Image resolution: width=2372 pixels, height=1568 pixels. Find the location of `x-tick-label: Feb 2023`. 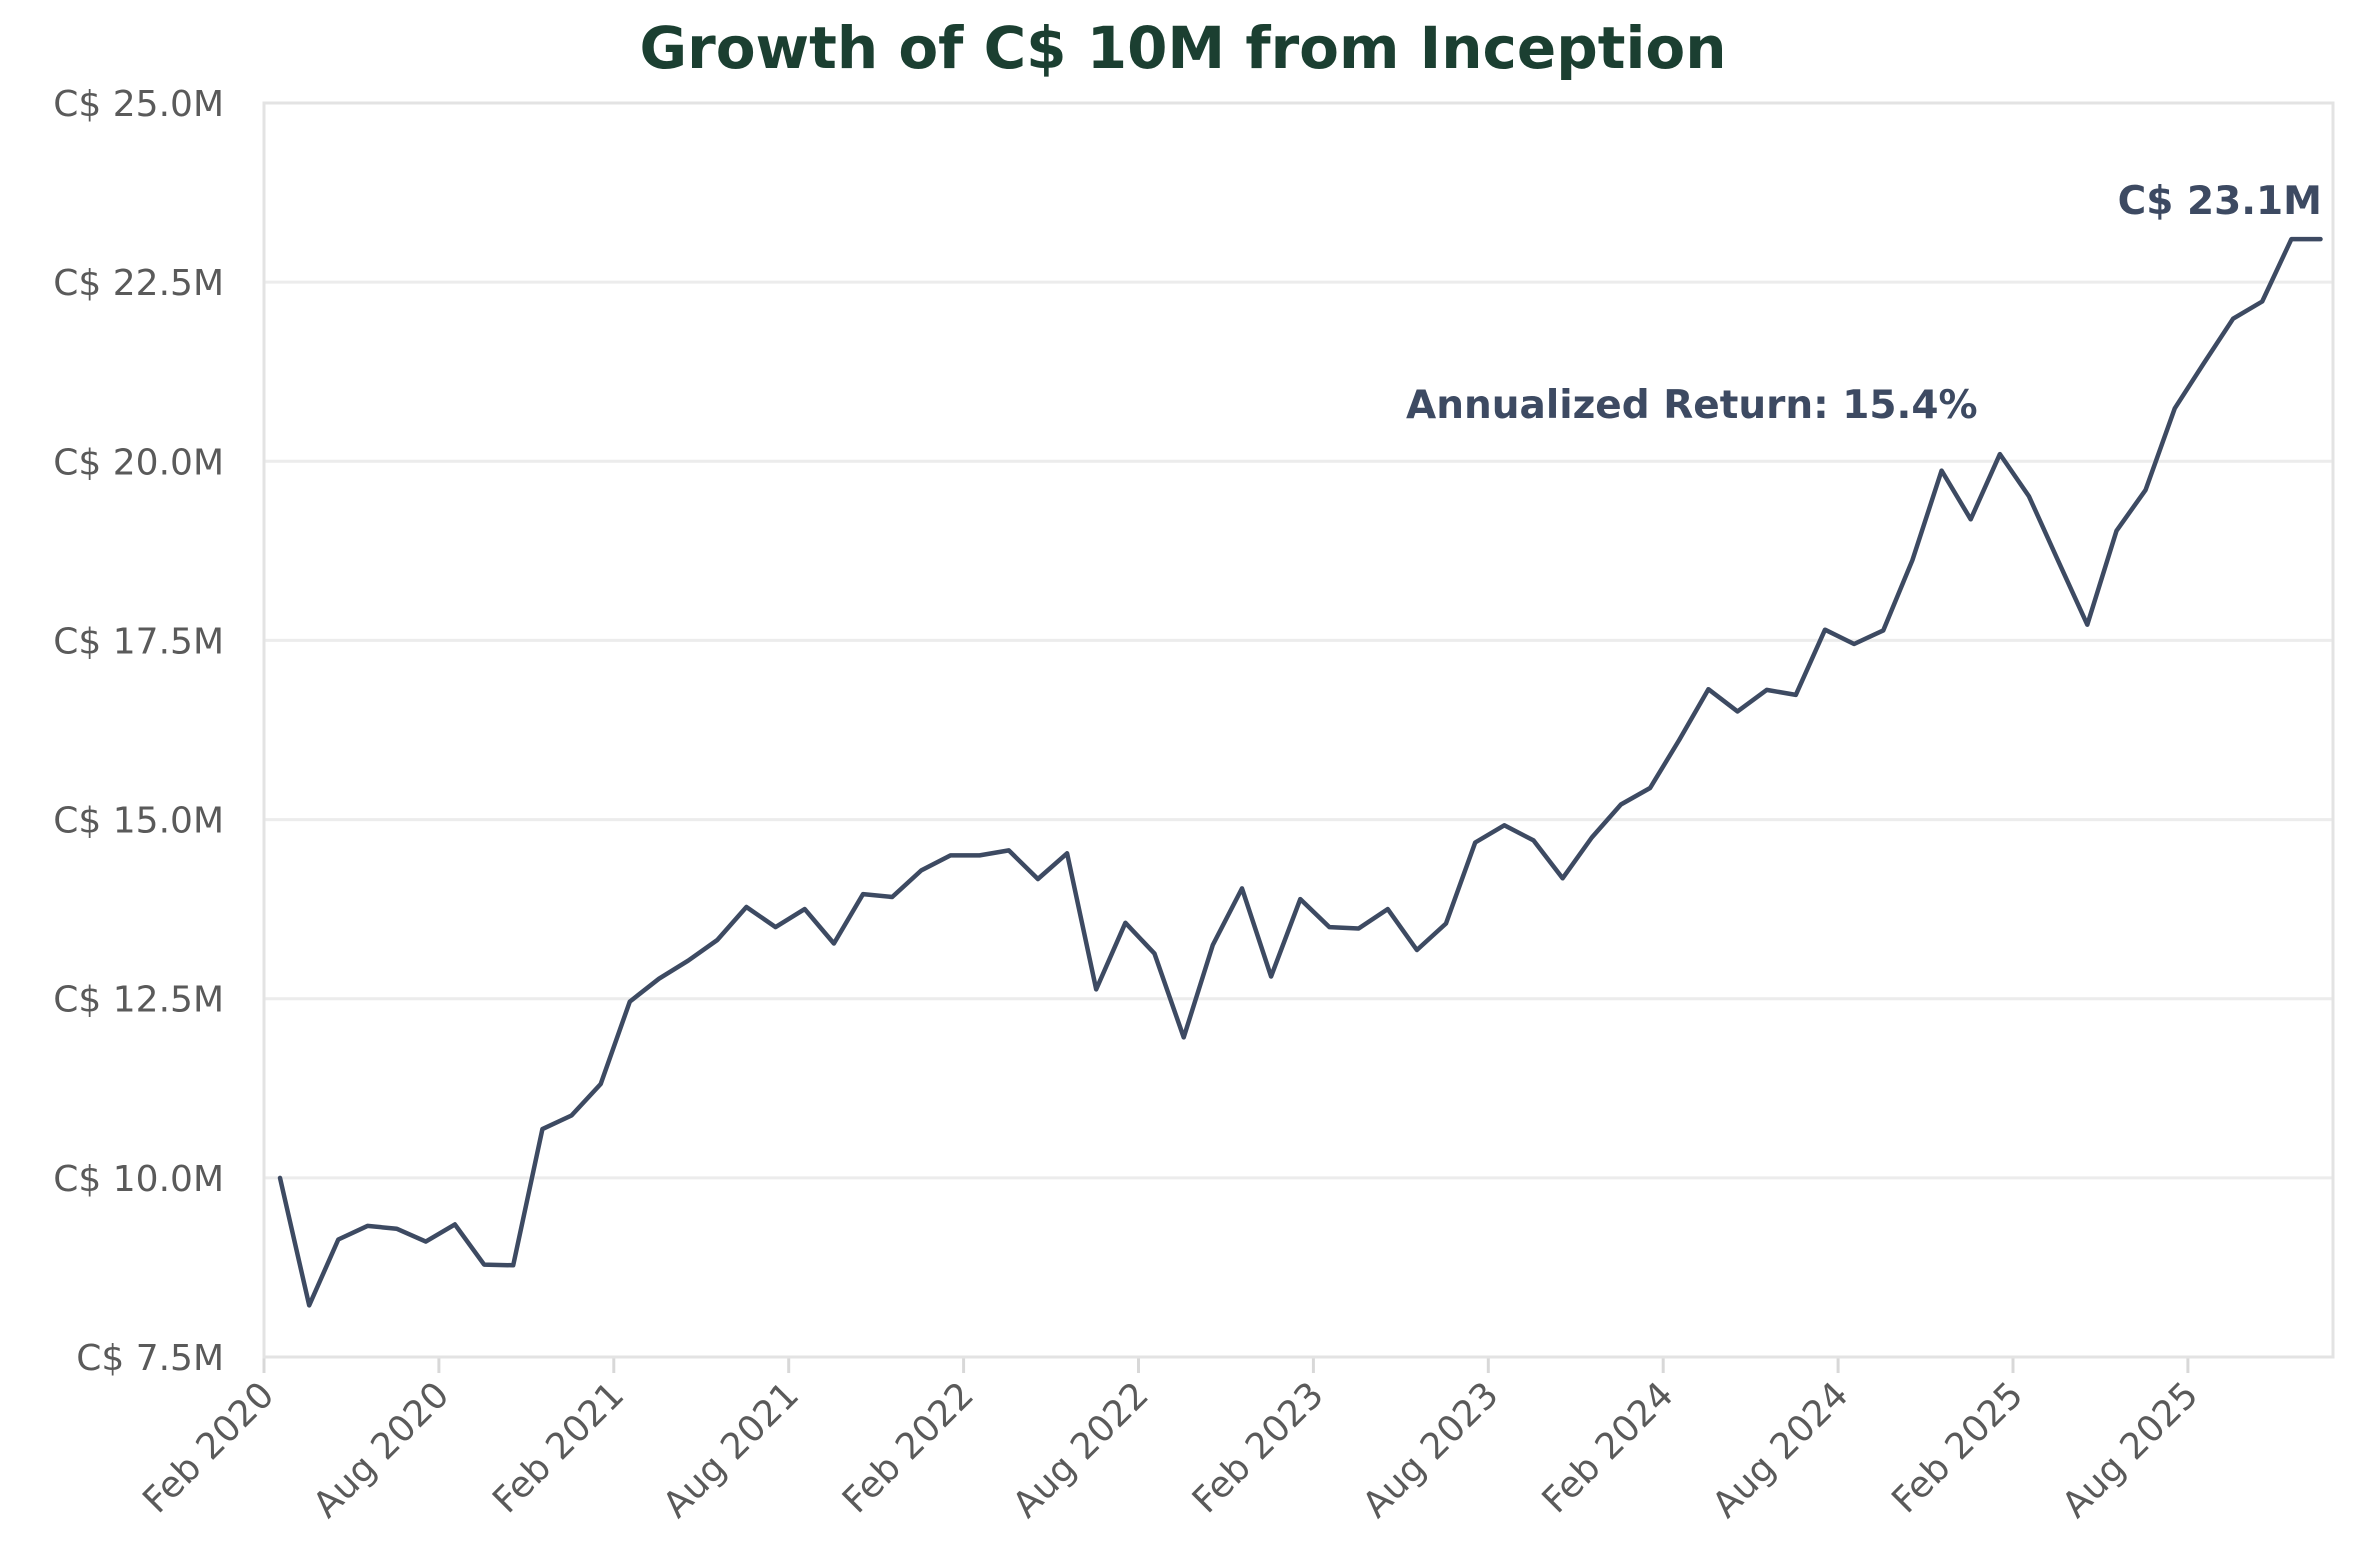

x-tick-label: Feb 2023 is located at coordinates (1258, 1447).